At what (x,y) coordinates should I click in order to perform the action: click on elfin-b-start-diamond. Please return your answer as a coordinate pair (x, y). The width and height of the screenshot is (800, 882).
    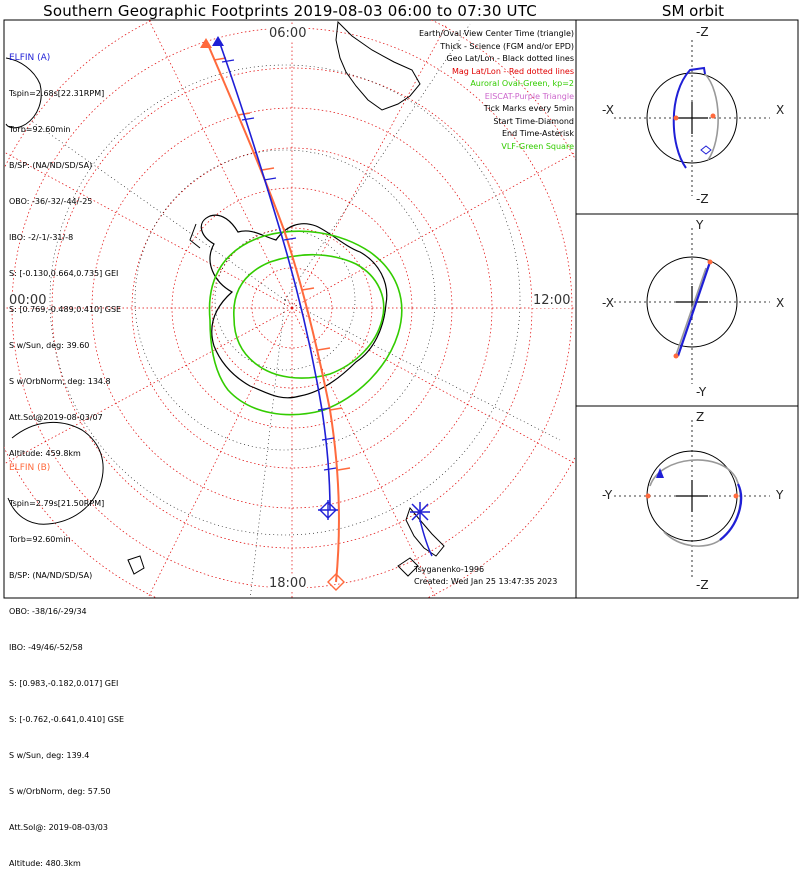
    Looking at the image, I should click on (336, 582).